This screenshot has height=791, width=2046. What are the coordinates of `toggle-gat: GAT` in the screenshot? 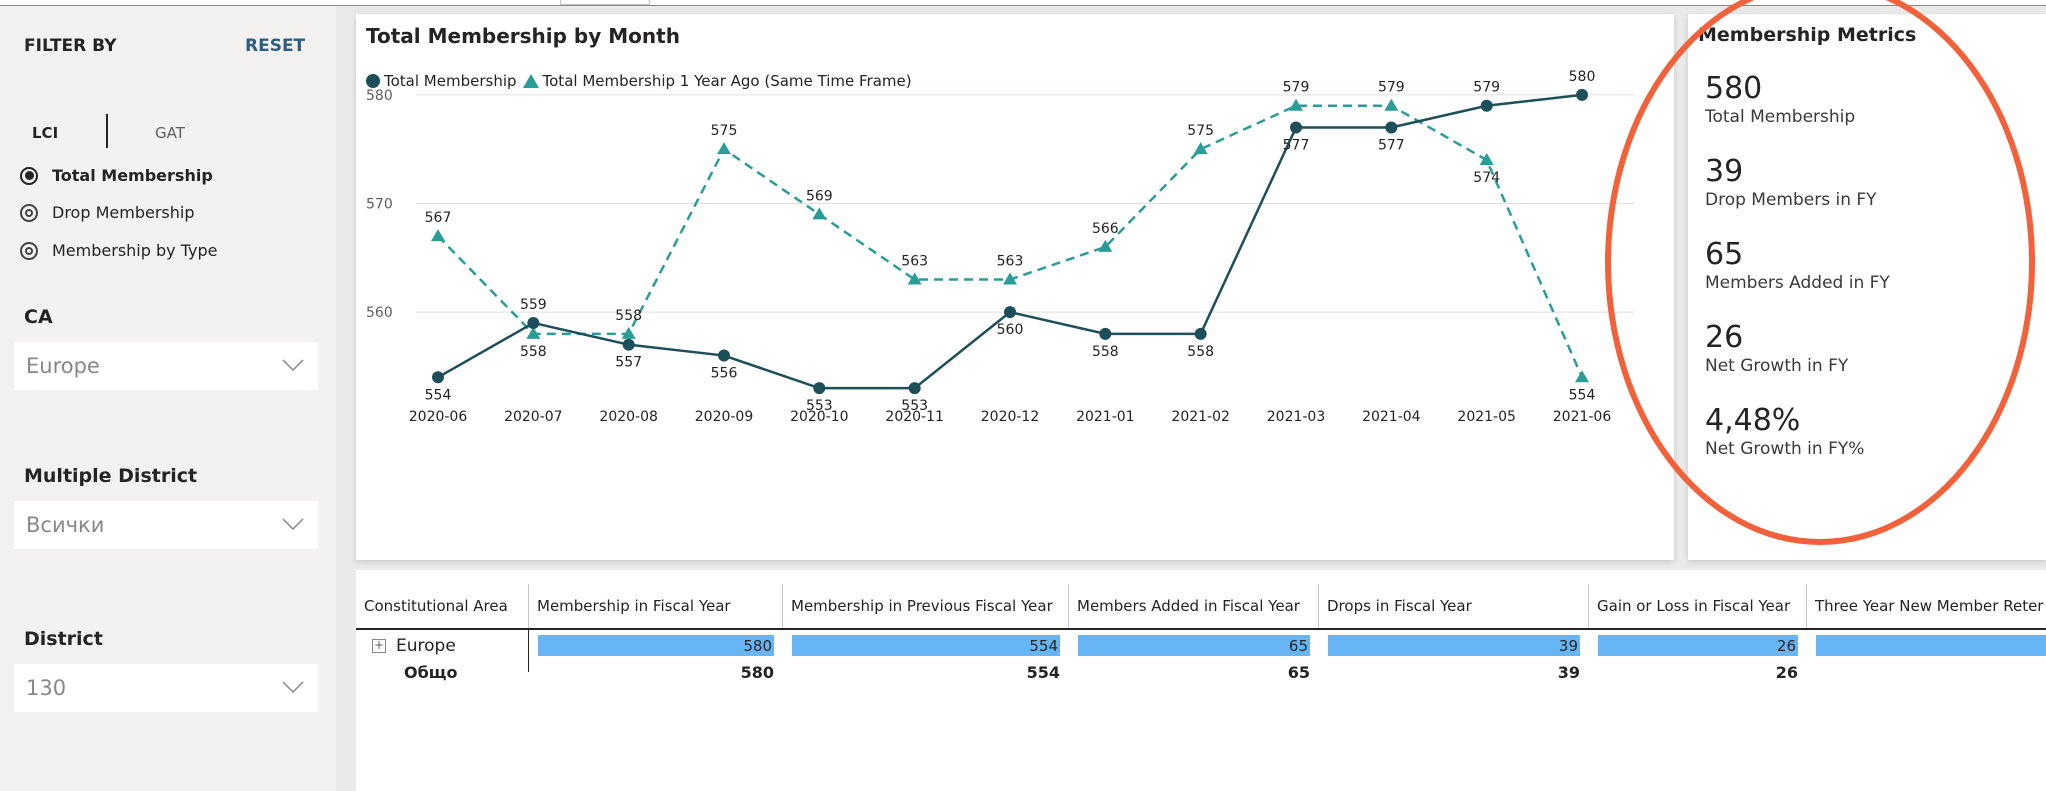 It's located at (170, 133).